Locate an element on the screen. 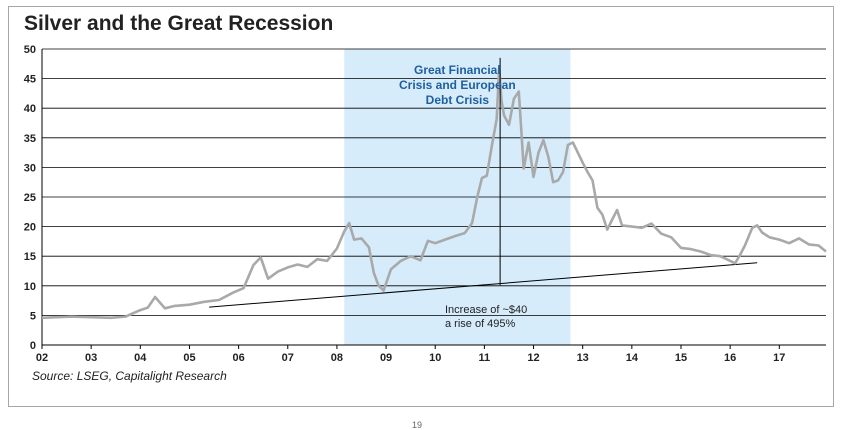  x-tick-label: 14 is located at coordinates (632, 358).